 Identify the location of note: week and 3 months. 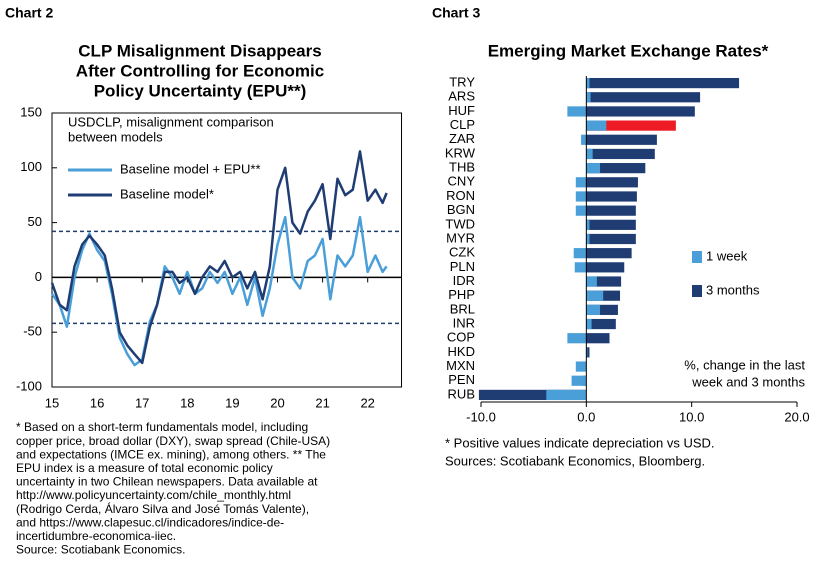
(748, 381).